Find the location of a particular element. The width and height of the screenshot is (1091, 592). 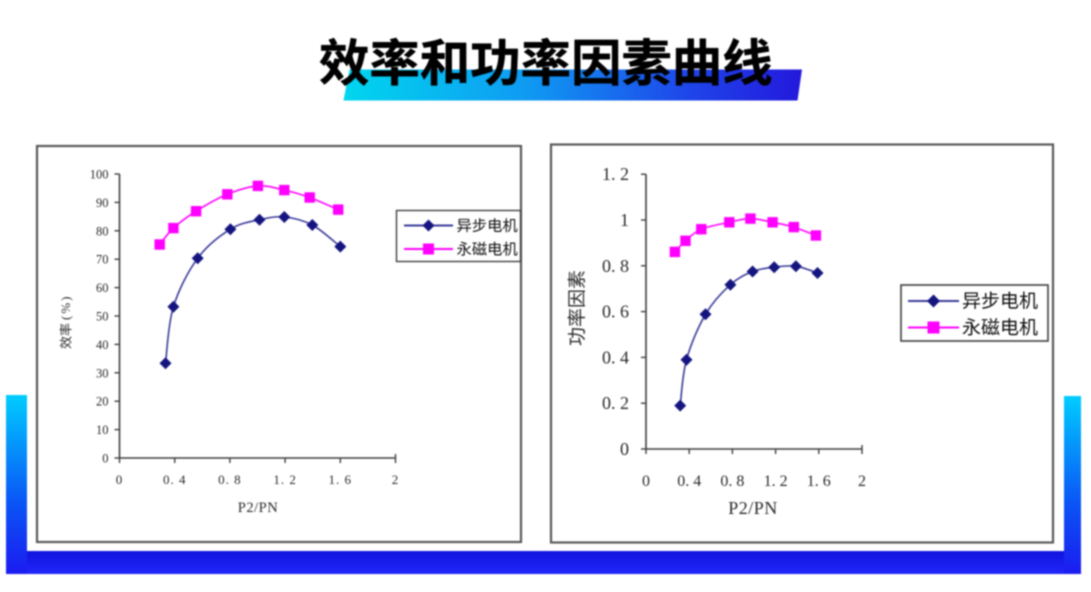

svg-text: 1 is located at coordinates (624, 220).